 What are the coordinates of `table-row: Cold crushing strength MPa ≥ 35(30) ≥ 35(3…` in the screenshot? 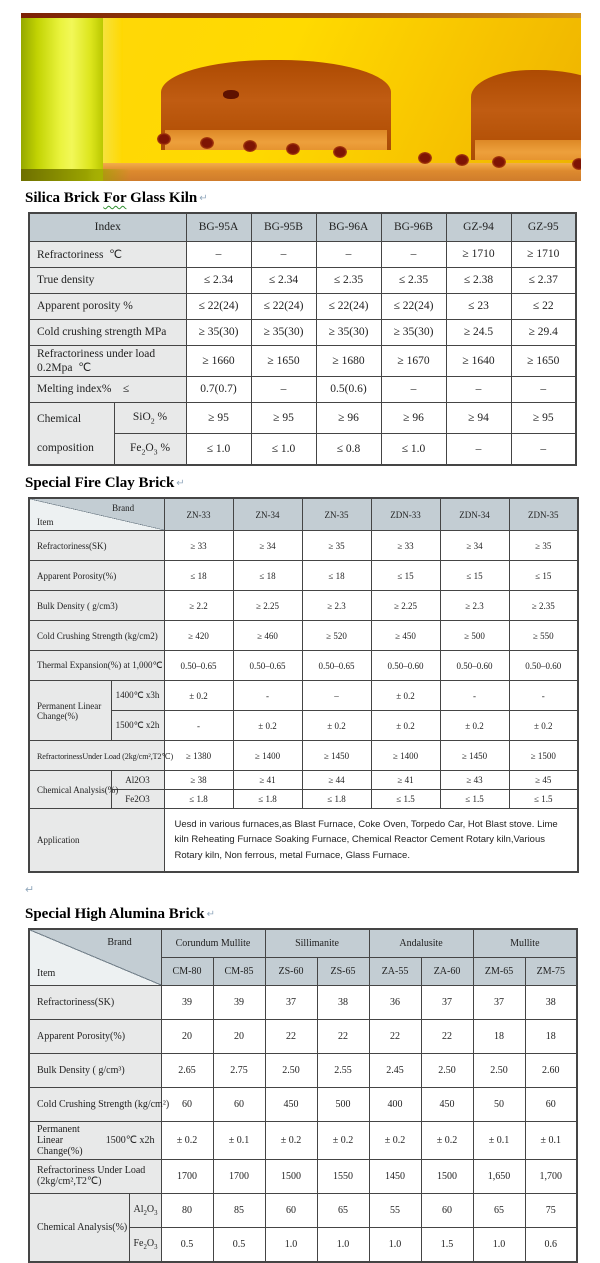 It's located at (302, 332).